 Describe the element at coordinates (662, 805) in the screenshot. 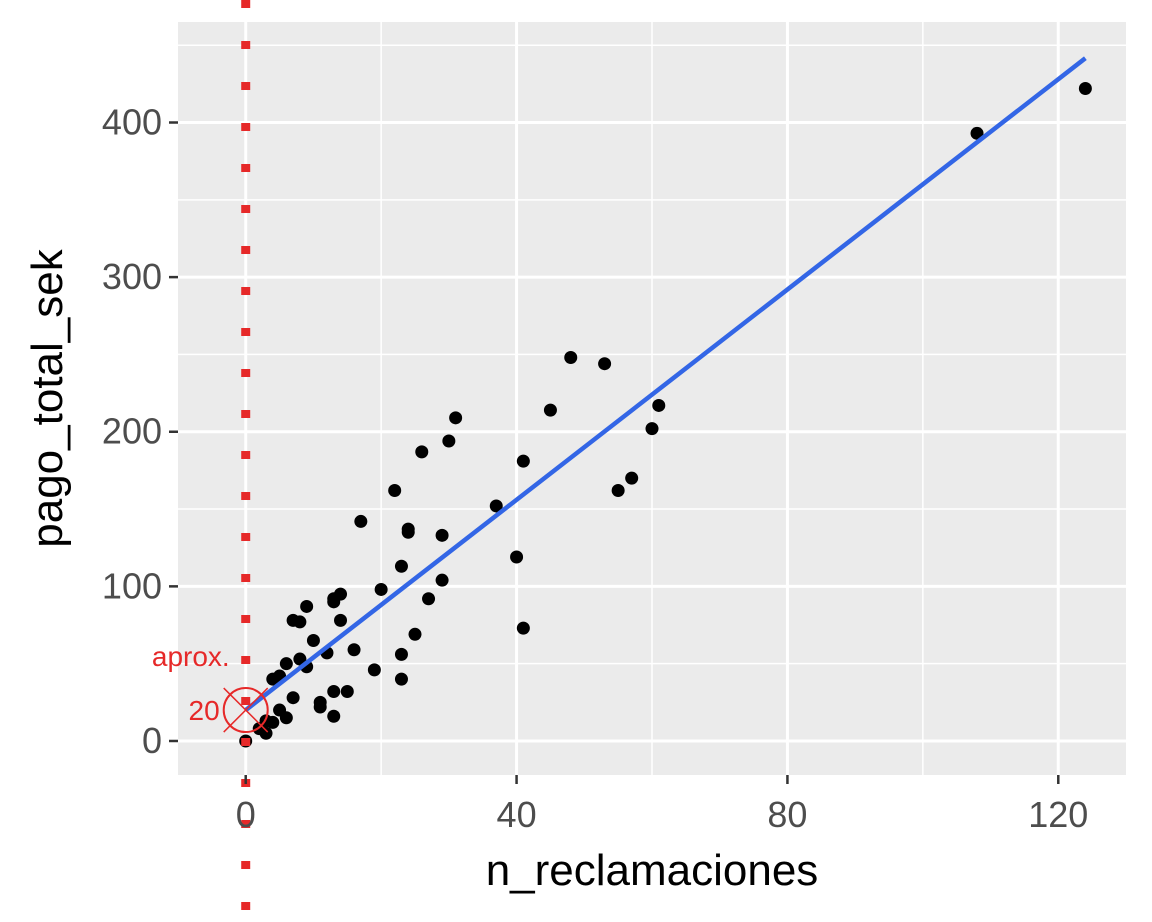

I see `x-axis-ticks: 0 40 80 120` at that location.